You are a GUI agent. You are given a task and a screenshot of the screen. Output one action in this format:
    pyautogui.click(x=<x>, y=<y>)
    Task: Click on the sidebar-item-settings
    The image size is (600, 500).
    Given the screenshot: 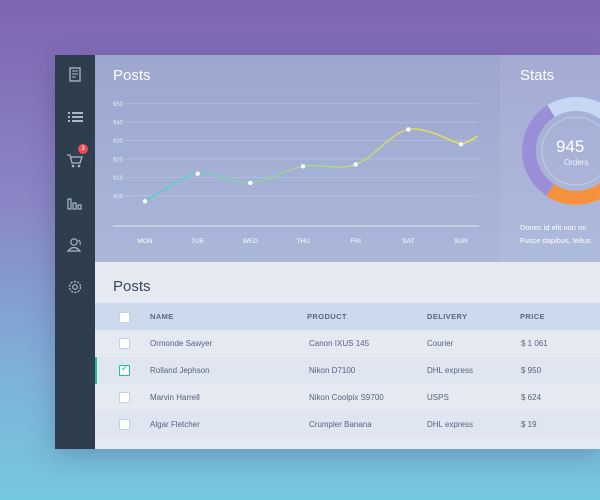 What is the action you would take?
    pyautogui.click(x=75, y=287)
    